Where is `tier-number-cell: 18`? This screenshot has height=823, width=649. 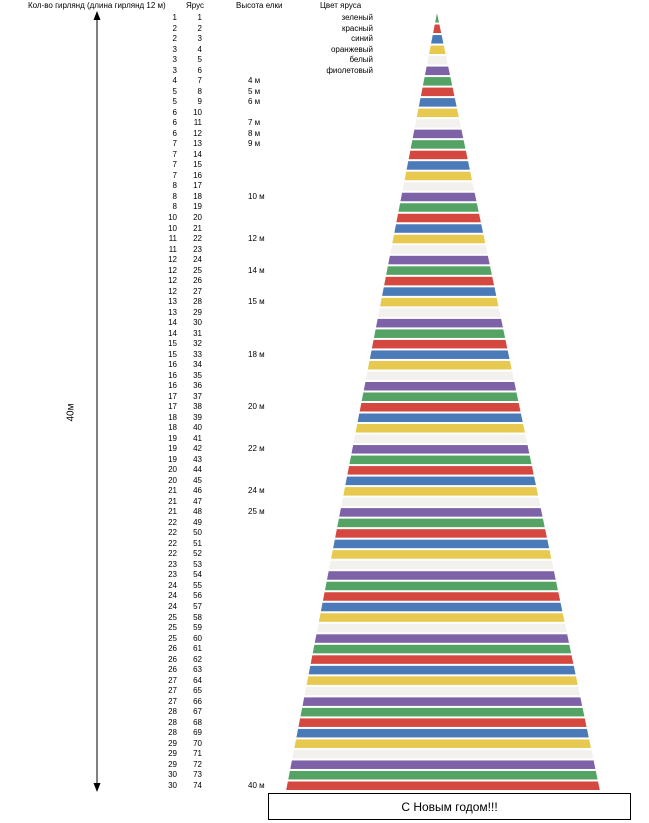 tier-number-cell: 18 is located at coordinates (197, 196).